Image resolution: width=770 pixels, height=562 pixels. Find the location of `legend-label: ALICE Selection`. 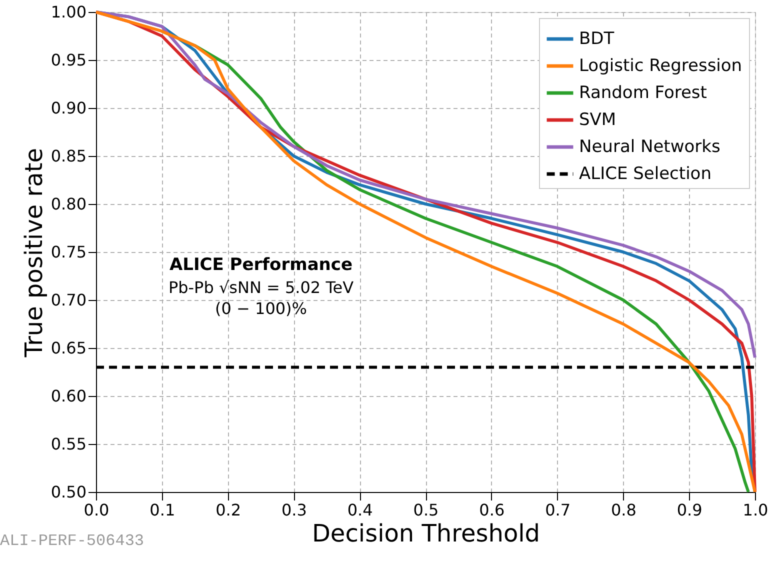

legend-label: ALICE Selection is located at coordinates (645, 174).